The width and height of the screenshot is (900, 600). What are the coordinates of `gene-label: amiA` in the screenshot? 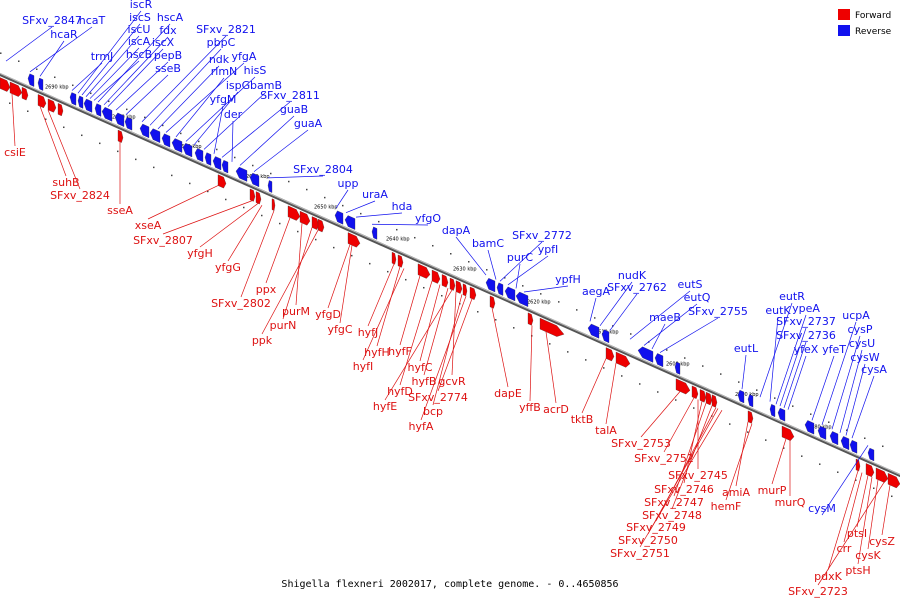 It's located at (736, 492).